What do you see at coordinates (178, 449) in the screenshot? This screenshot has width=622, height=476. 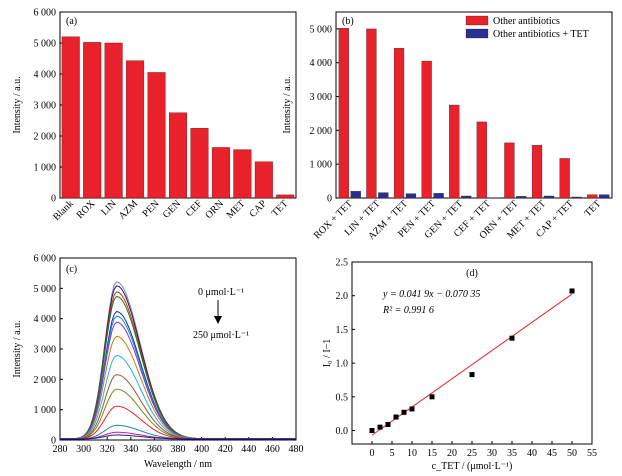 I see `x-tick-label: 380` at bounding box center [178, 449].